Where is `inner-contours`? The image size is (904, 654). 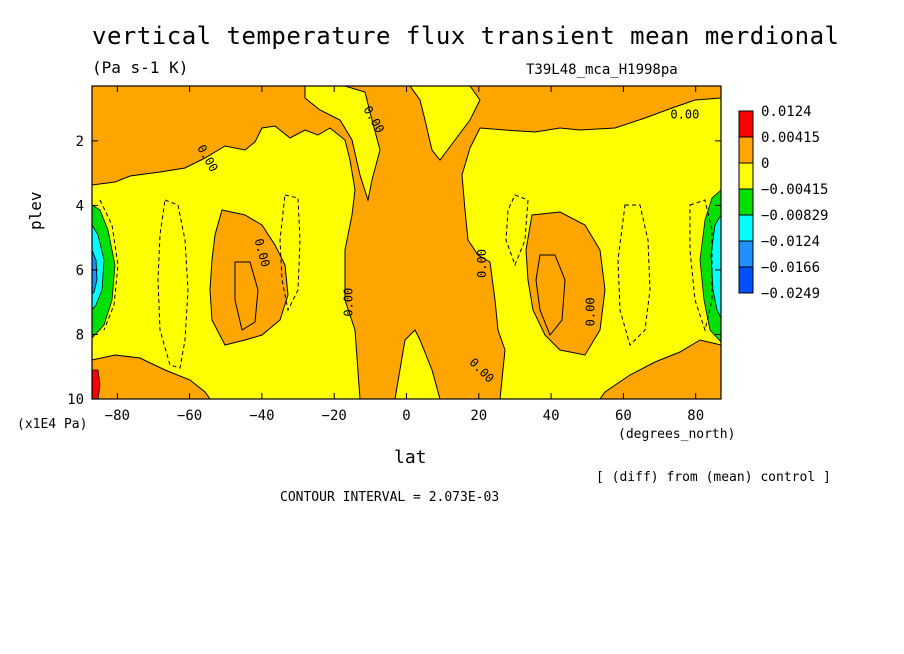 inner-contours is located at coordinates (400, 295).